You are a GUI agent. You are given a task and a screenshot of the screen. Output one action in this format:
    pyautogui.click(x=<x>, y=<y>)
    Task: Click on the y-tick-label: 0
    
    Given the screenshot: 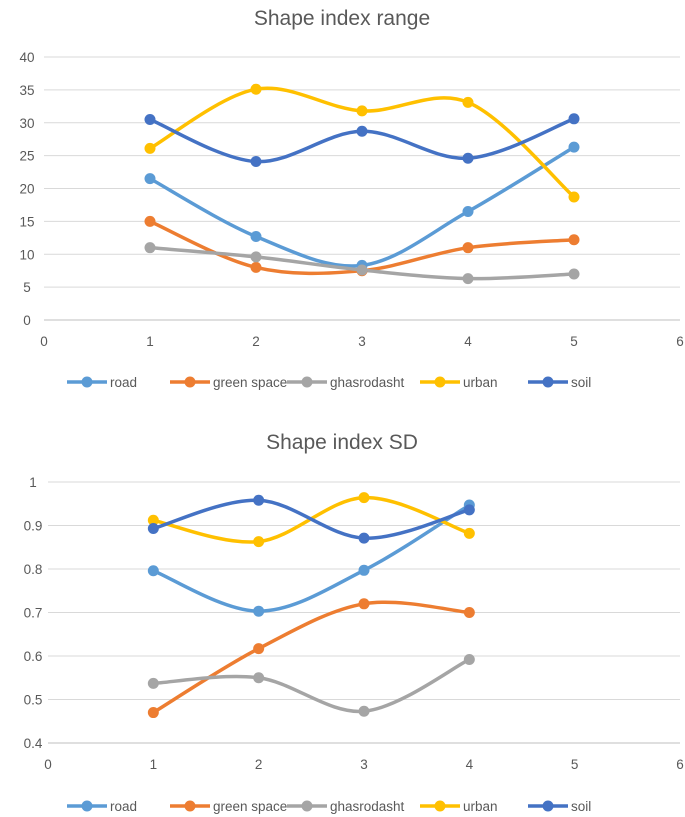 What is the action you would take?
    pyautogui.click(x=27, y=320)
    